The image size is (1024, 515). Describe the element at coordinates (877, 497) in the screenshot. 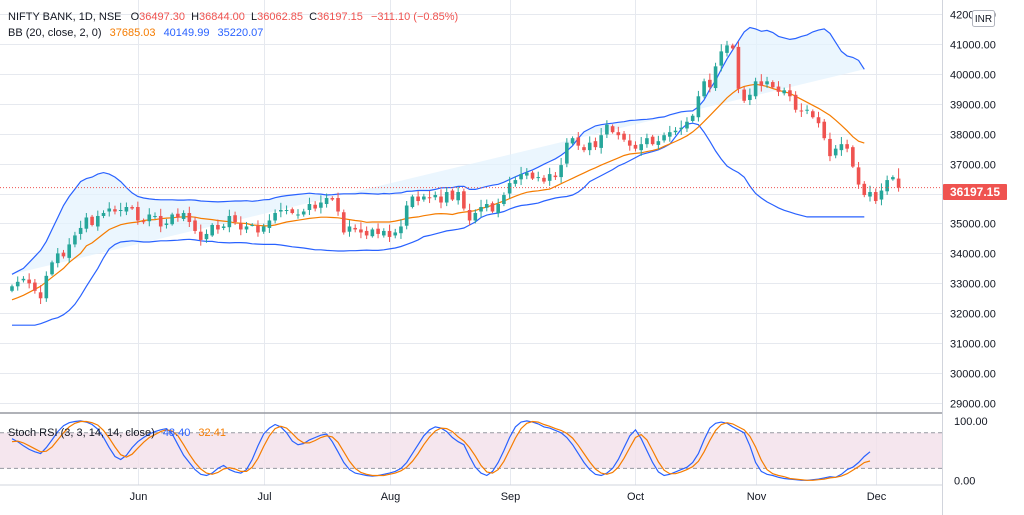

I see `time-tick-label: Dec` at that location.